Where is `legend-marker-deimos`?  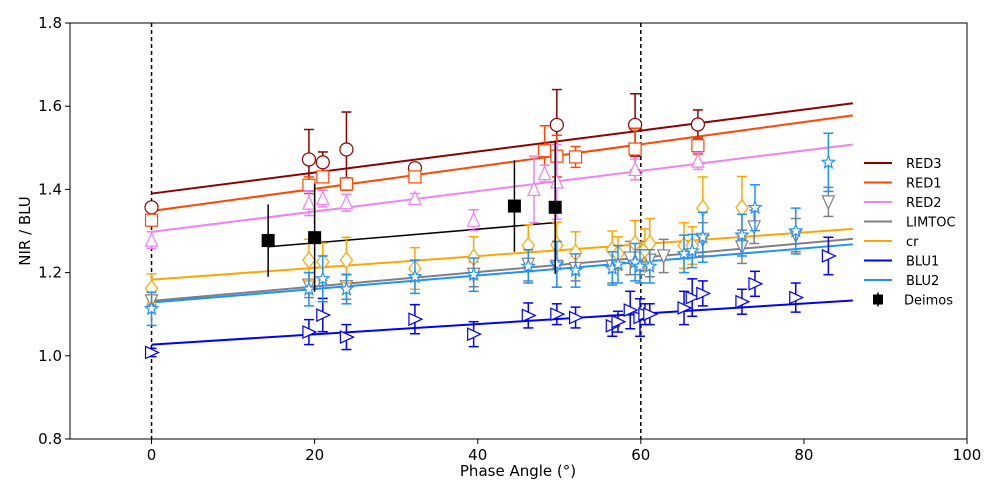 legend-marker-deimos is located at coordinates (878, 299).